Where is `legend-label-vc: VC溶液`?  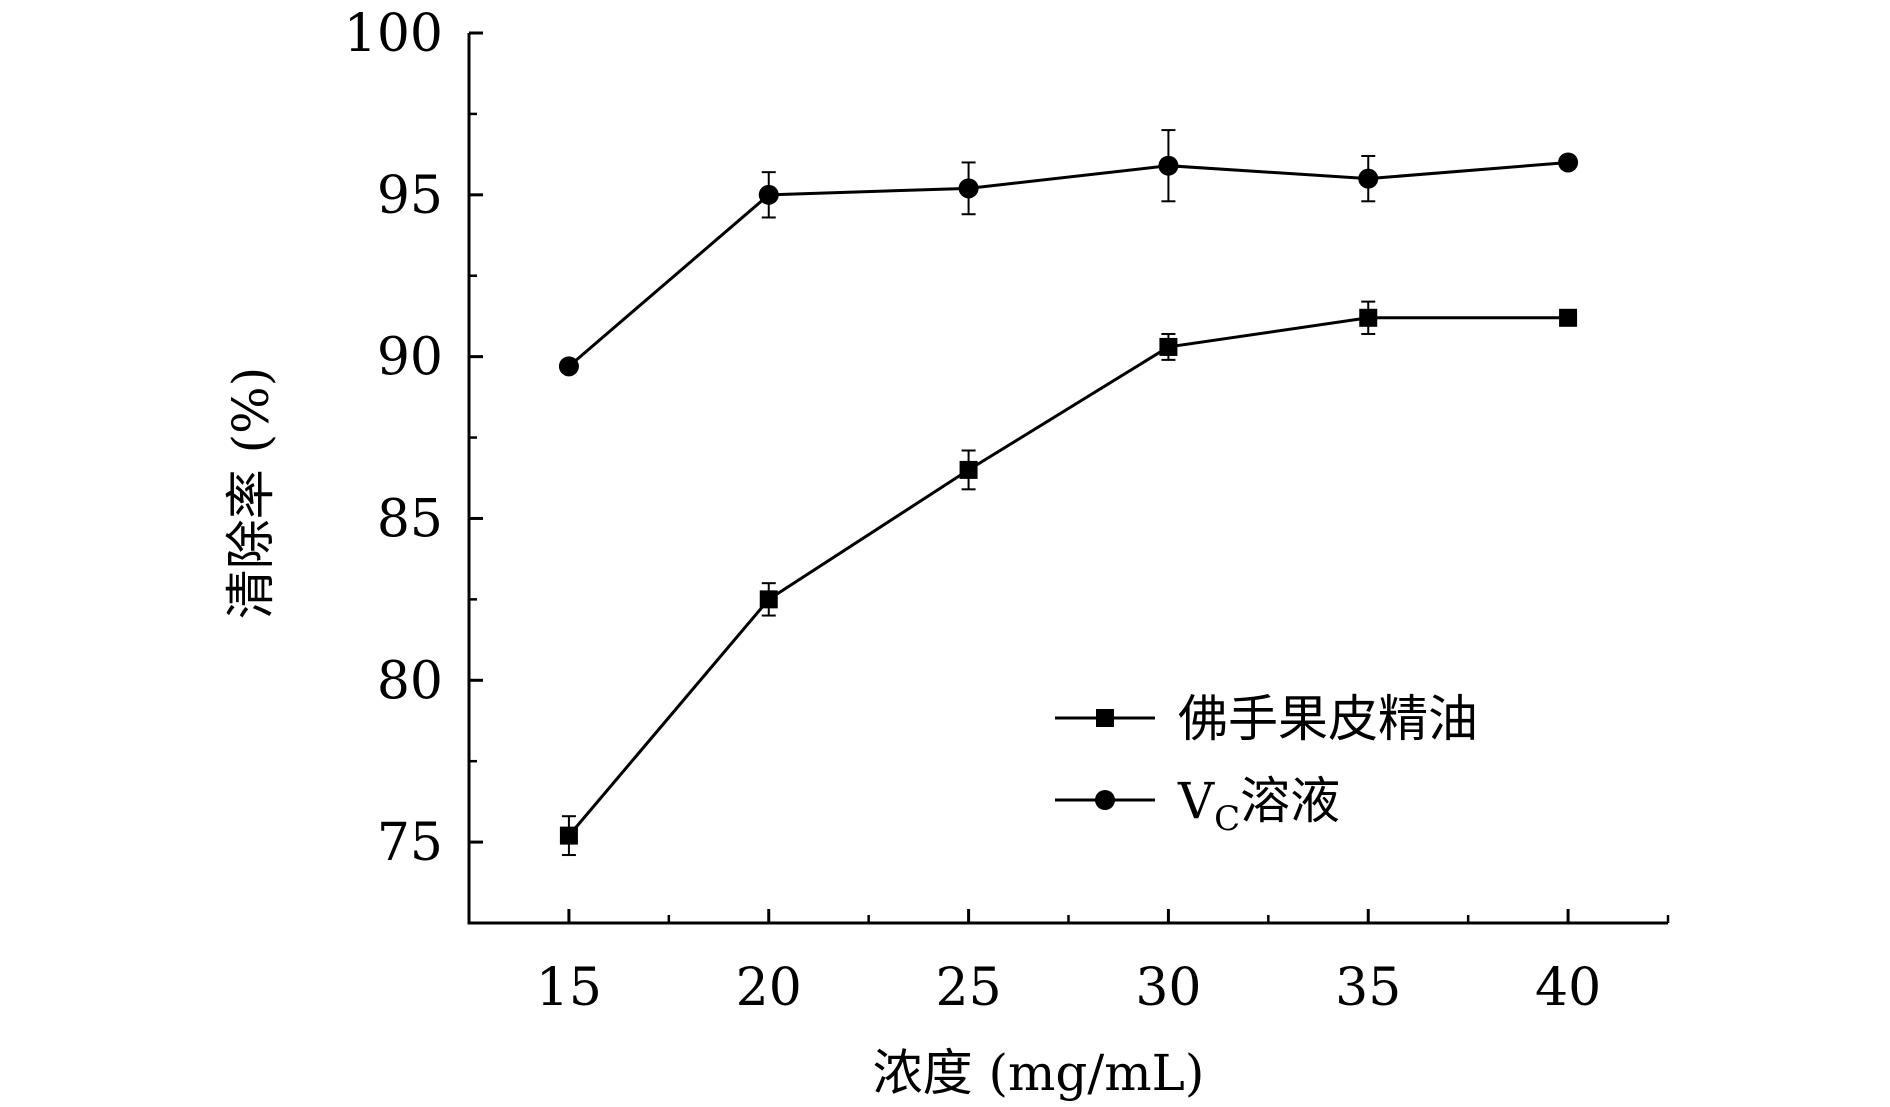 legend-label-vc: VC溶液 is located at coordinates (1258, 805).